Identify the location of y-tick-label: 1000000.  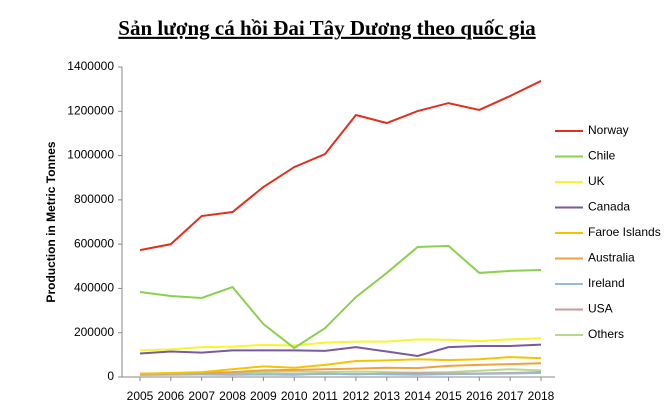
(90, 155).